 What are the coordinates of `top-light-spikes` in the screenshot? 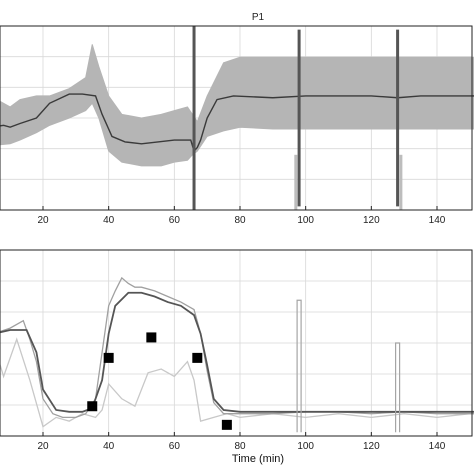 It's located at (348, 182).